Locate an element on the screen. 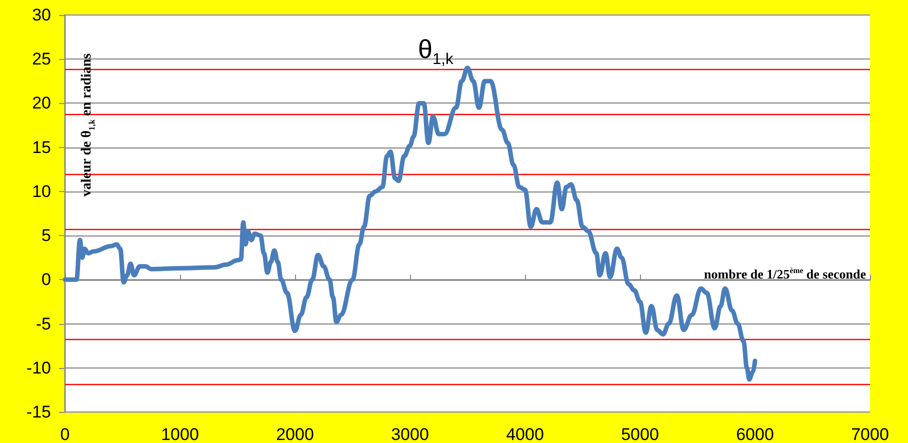  annotation: θ$_{1,k}$ is located at coordinates (436, 52).